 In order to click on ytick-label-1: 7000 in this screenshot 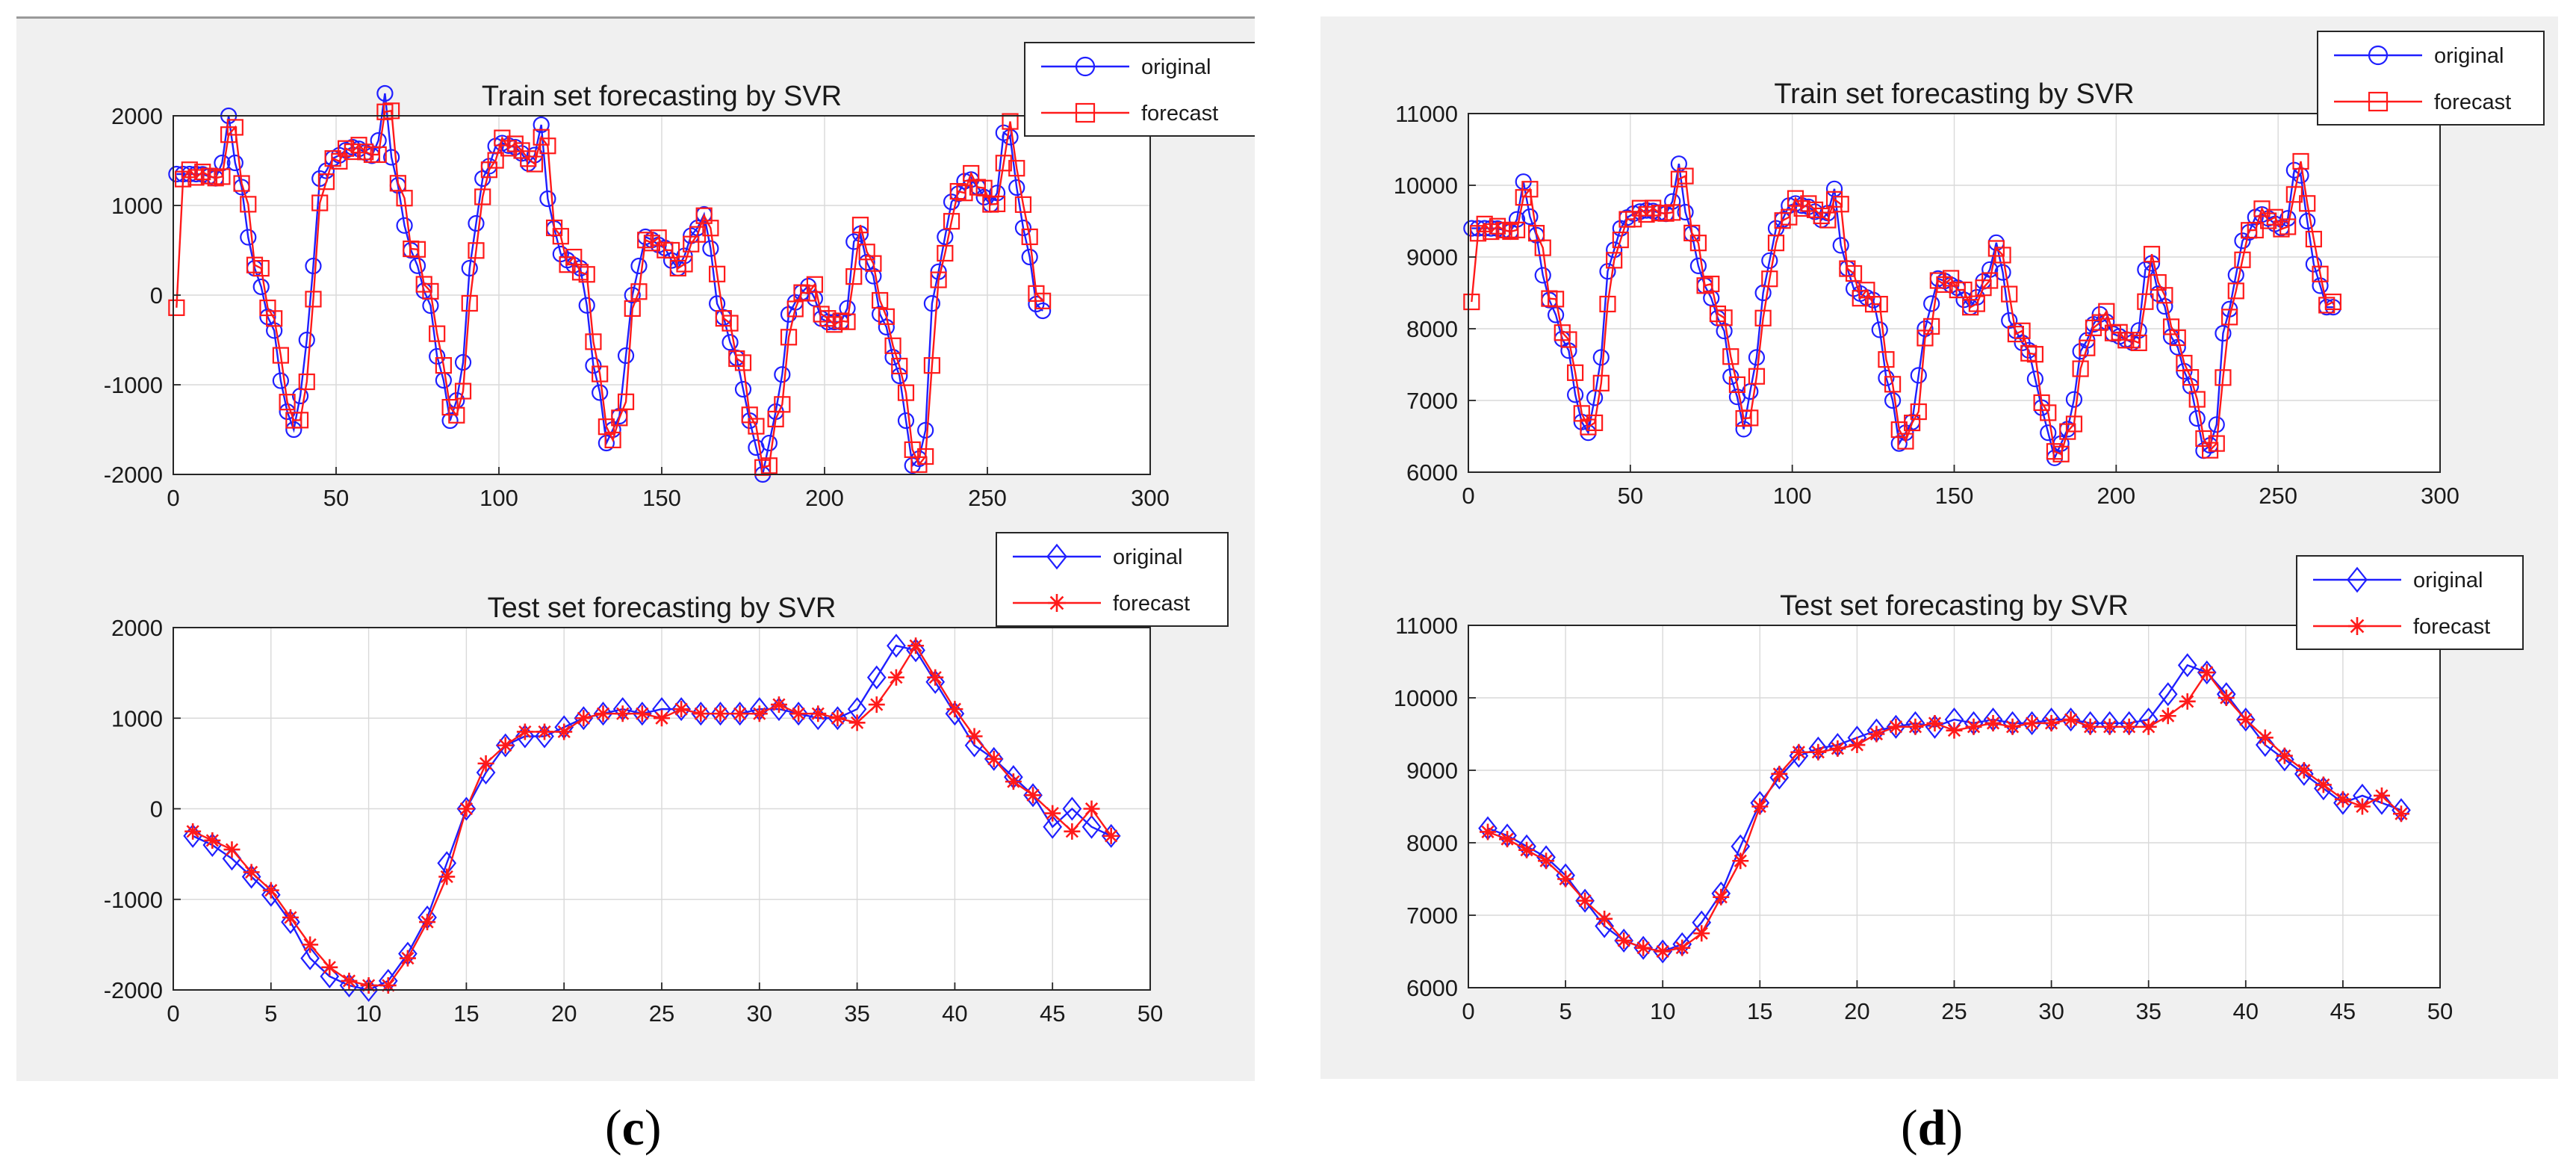, I will do `click(1432, 916)`.